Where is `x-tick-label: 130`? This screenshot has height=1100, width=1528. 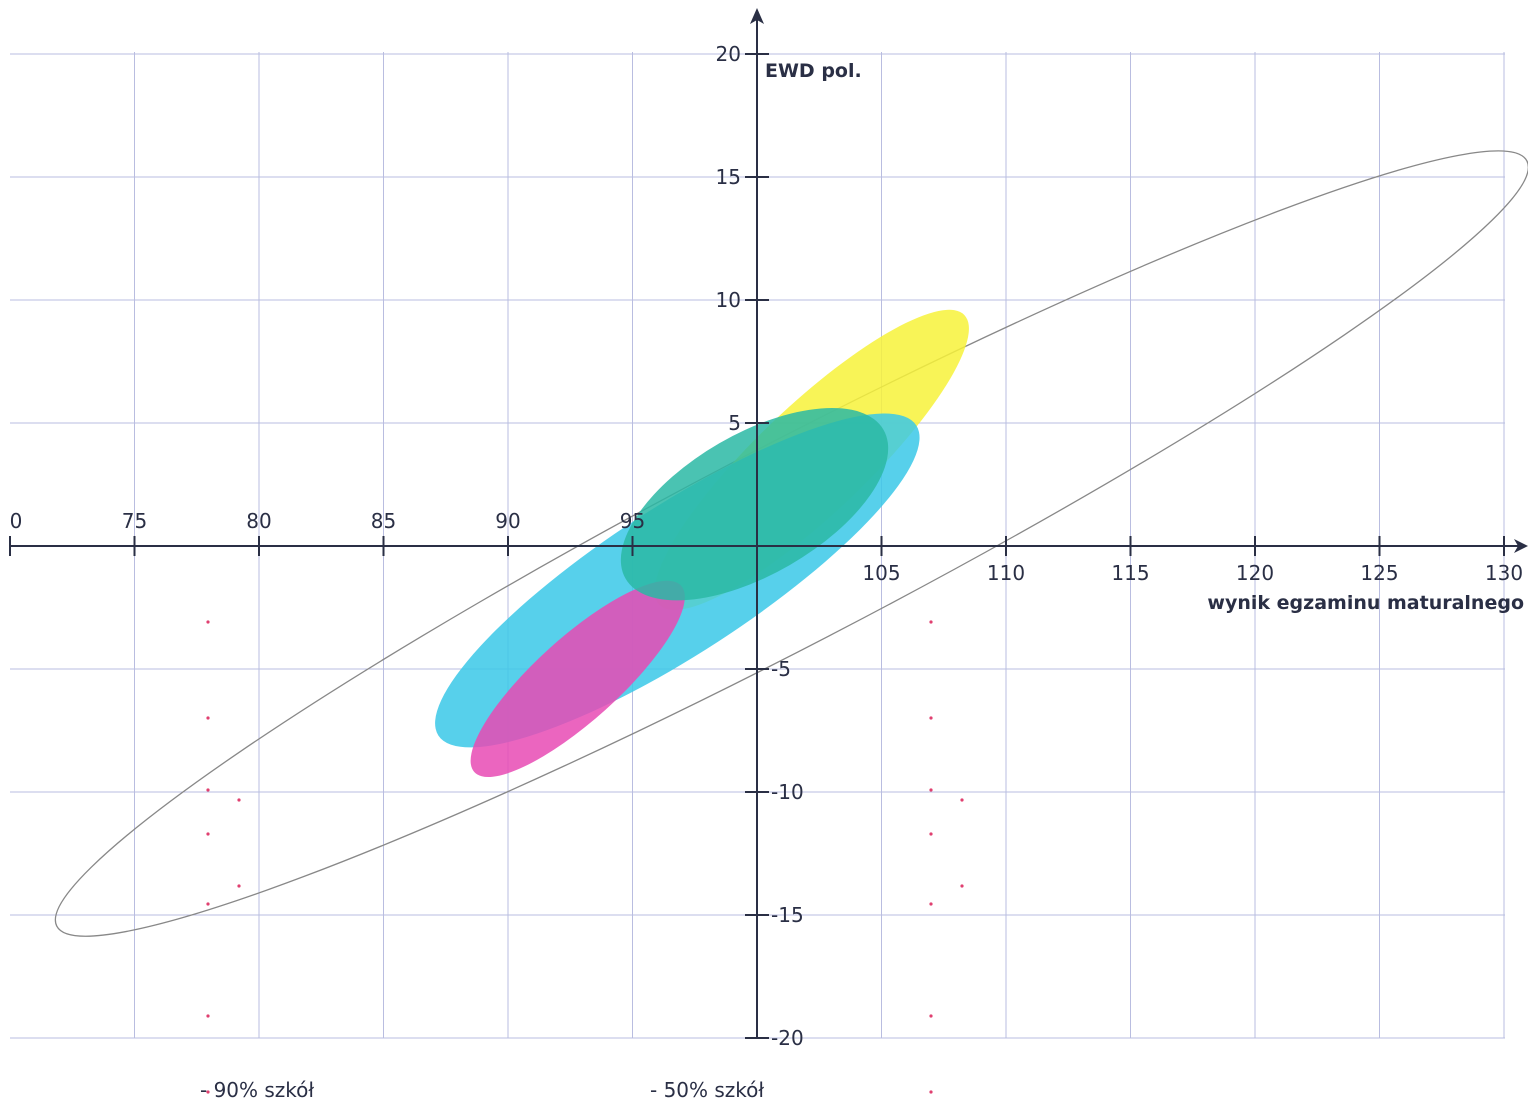 x-tick-label: 130 is located at coordinates (1504, 573).